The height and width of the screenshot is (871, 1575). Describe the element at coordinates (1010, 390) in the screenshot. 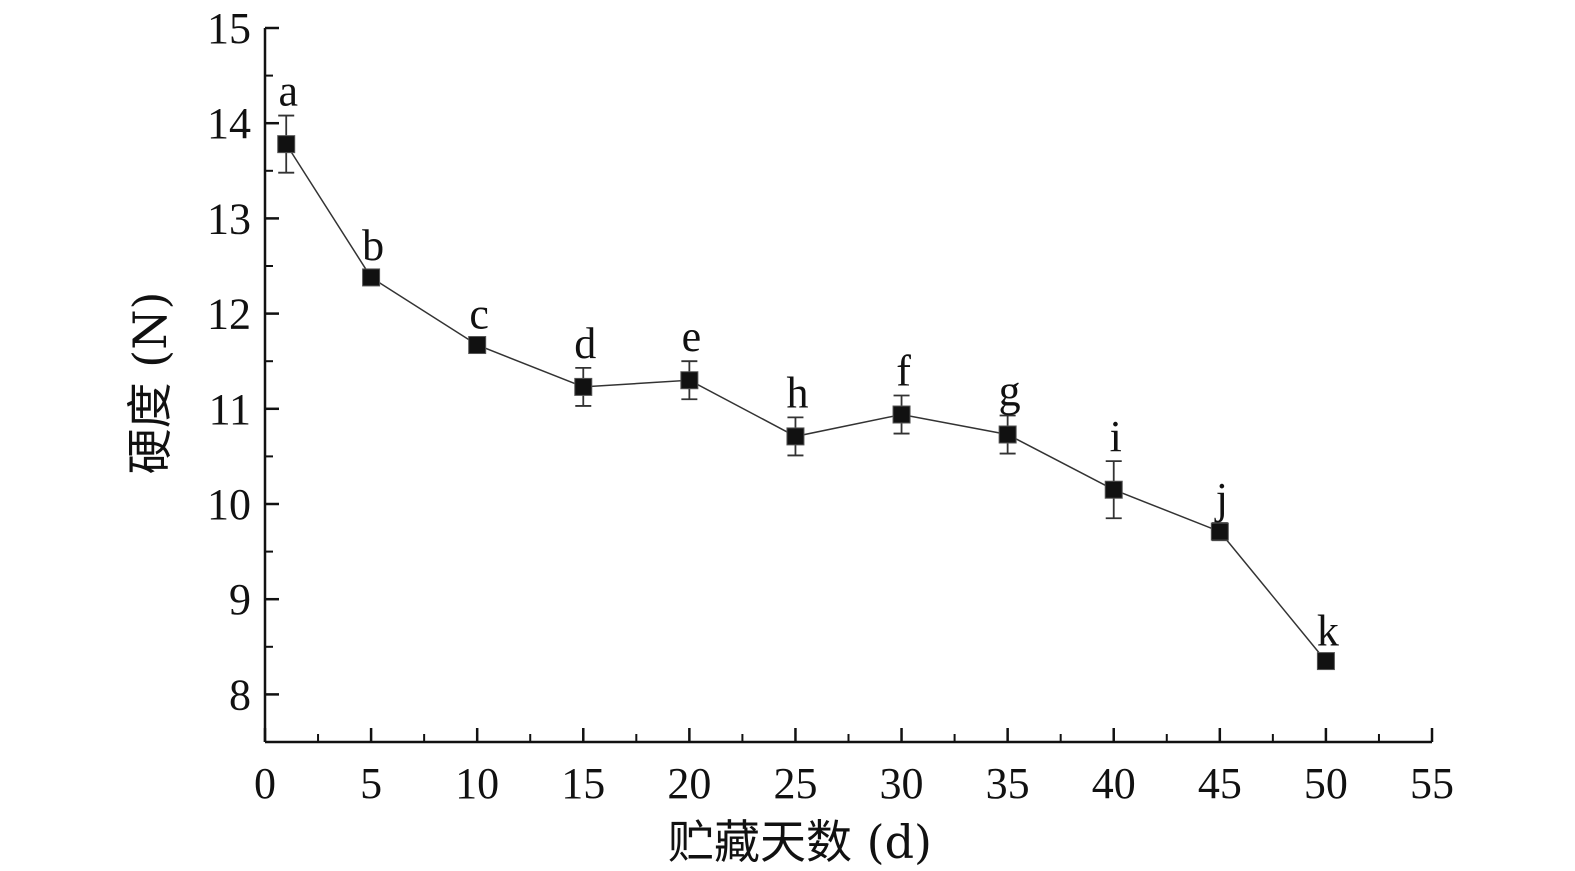

I see `significance-label: g` at that location.